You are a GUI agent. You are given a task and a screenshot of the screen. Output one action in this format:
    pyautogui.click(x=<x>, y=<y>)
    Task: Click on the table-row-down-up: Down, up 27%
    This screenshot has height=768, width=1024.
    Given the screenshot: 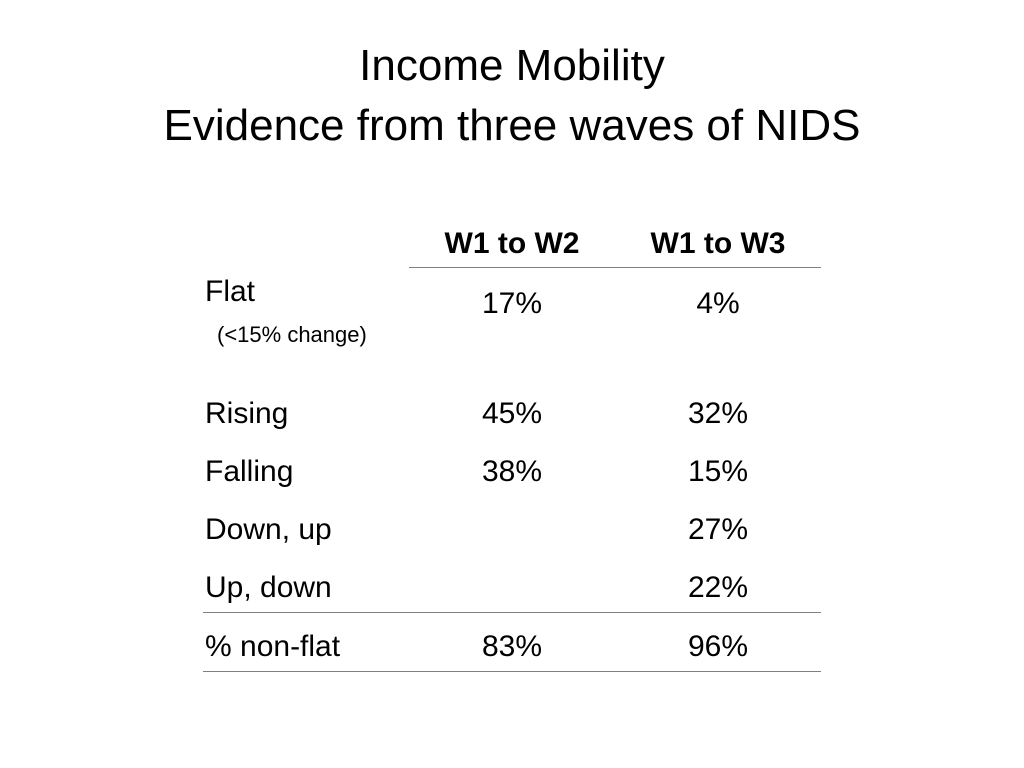 What is the action you would take?
    pyautogui.click(x=512, y=525)
    